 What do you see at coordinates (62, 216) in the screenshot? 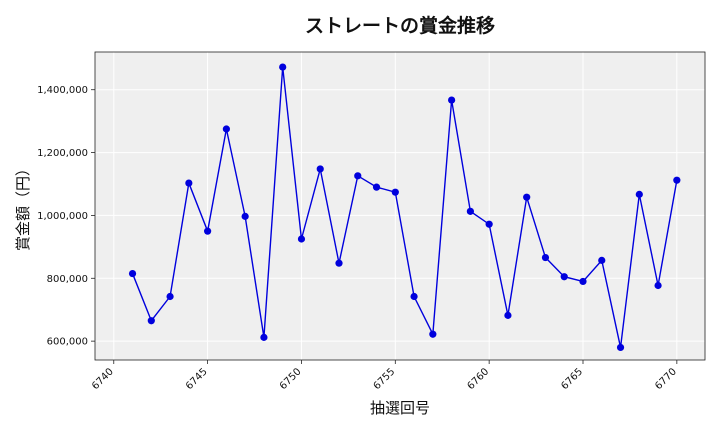
I see `y-tick-label: 1,000,000` at bounding box center [62, 216].